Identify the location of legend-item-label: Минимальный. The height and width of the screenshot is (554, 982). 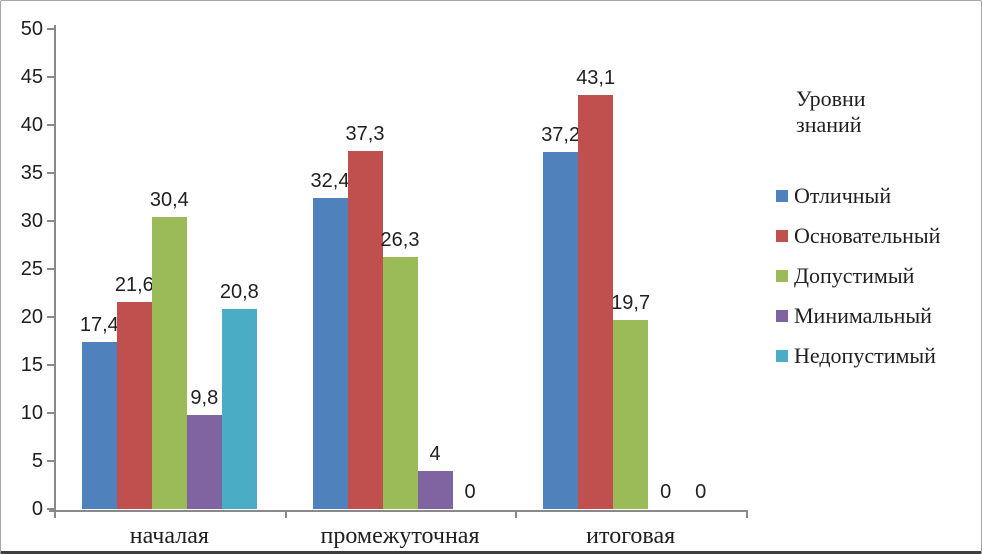
(863, 315).